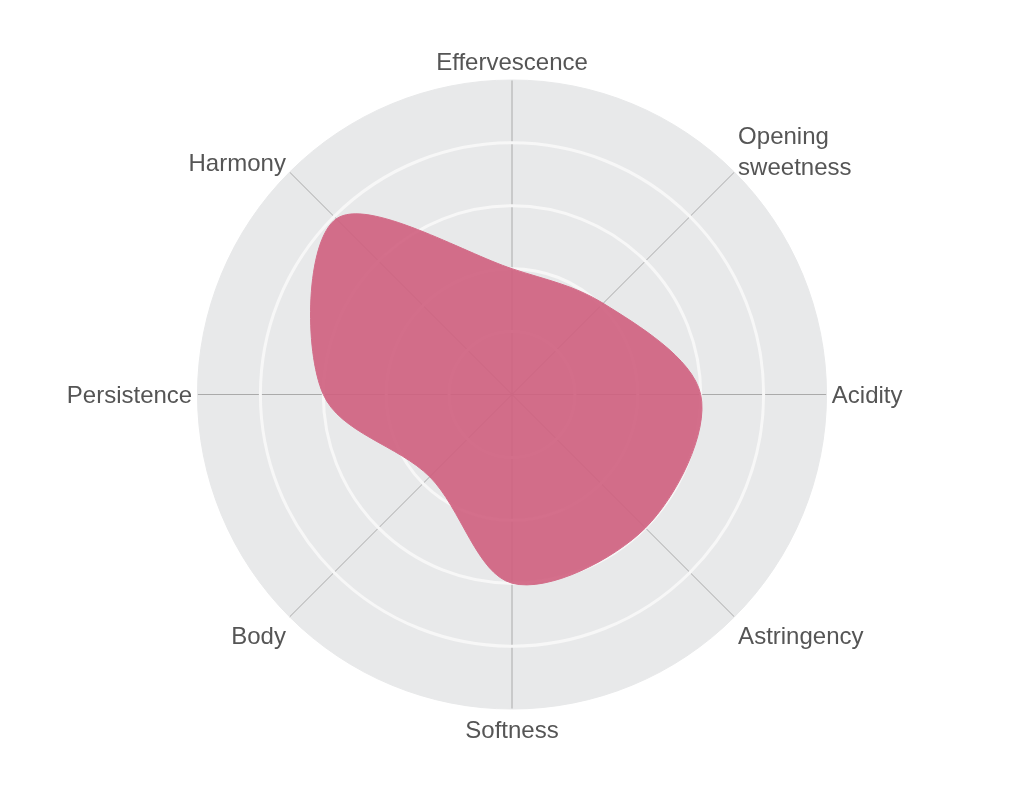  Describe the element at coordinates (237, 162) in the screenshot. I see `spoke-label: Harmony` at that location.